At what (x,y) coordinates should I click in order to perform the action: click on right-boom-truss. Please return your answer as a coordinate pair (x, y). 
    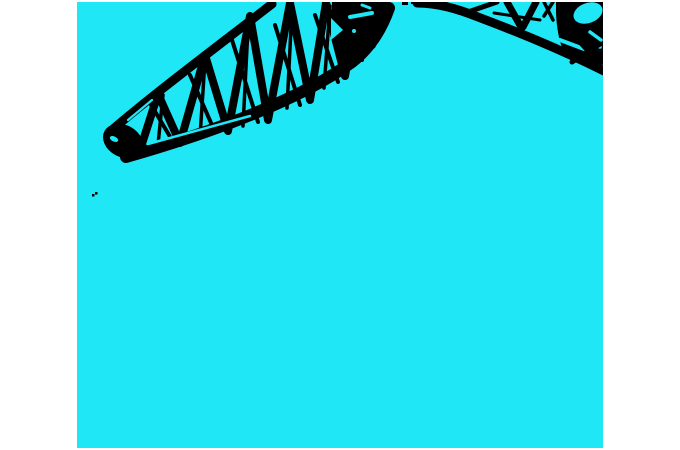
    Looking at the image, I should click on (507, 39).